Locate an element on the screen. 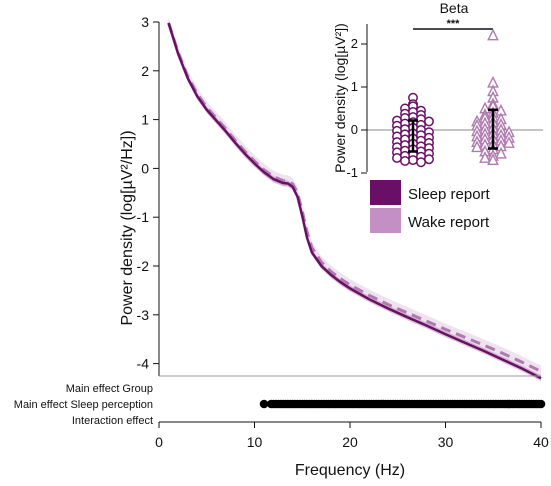 The image size is (551, 486). inset-y-ticks: 2 1 0 -1 is located at coordinates (356, 108).